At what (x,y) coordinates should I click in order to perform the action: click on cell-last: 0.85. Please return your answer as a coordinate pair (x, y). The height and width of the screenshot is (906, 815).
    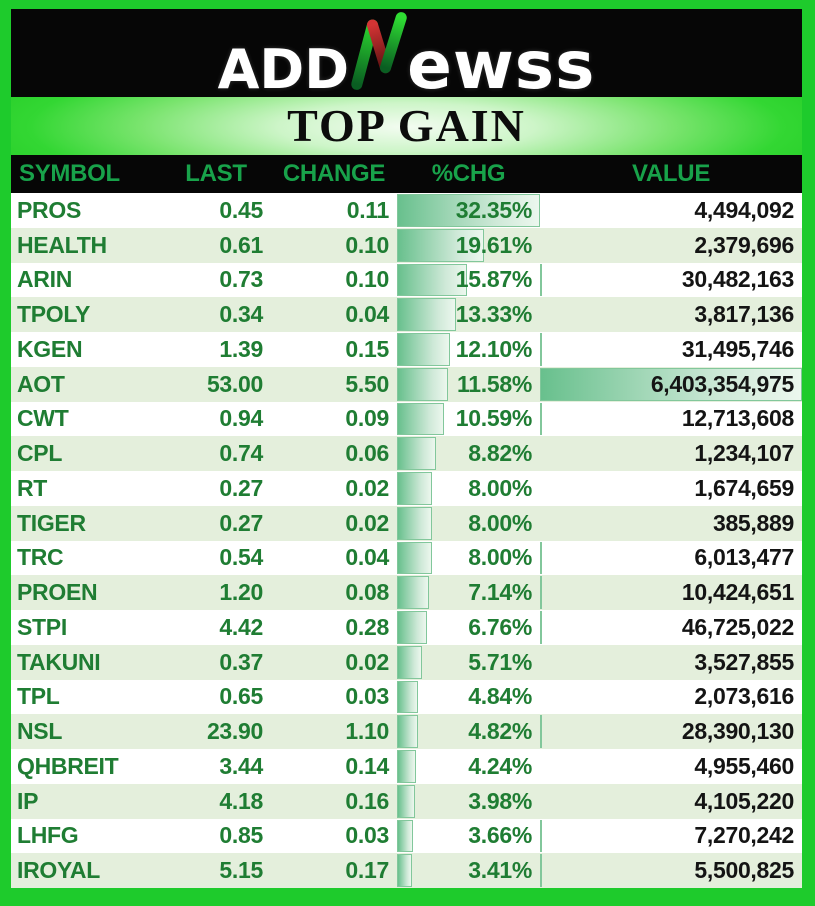
    Looking at the image, I should click on (241, 835).